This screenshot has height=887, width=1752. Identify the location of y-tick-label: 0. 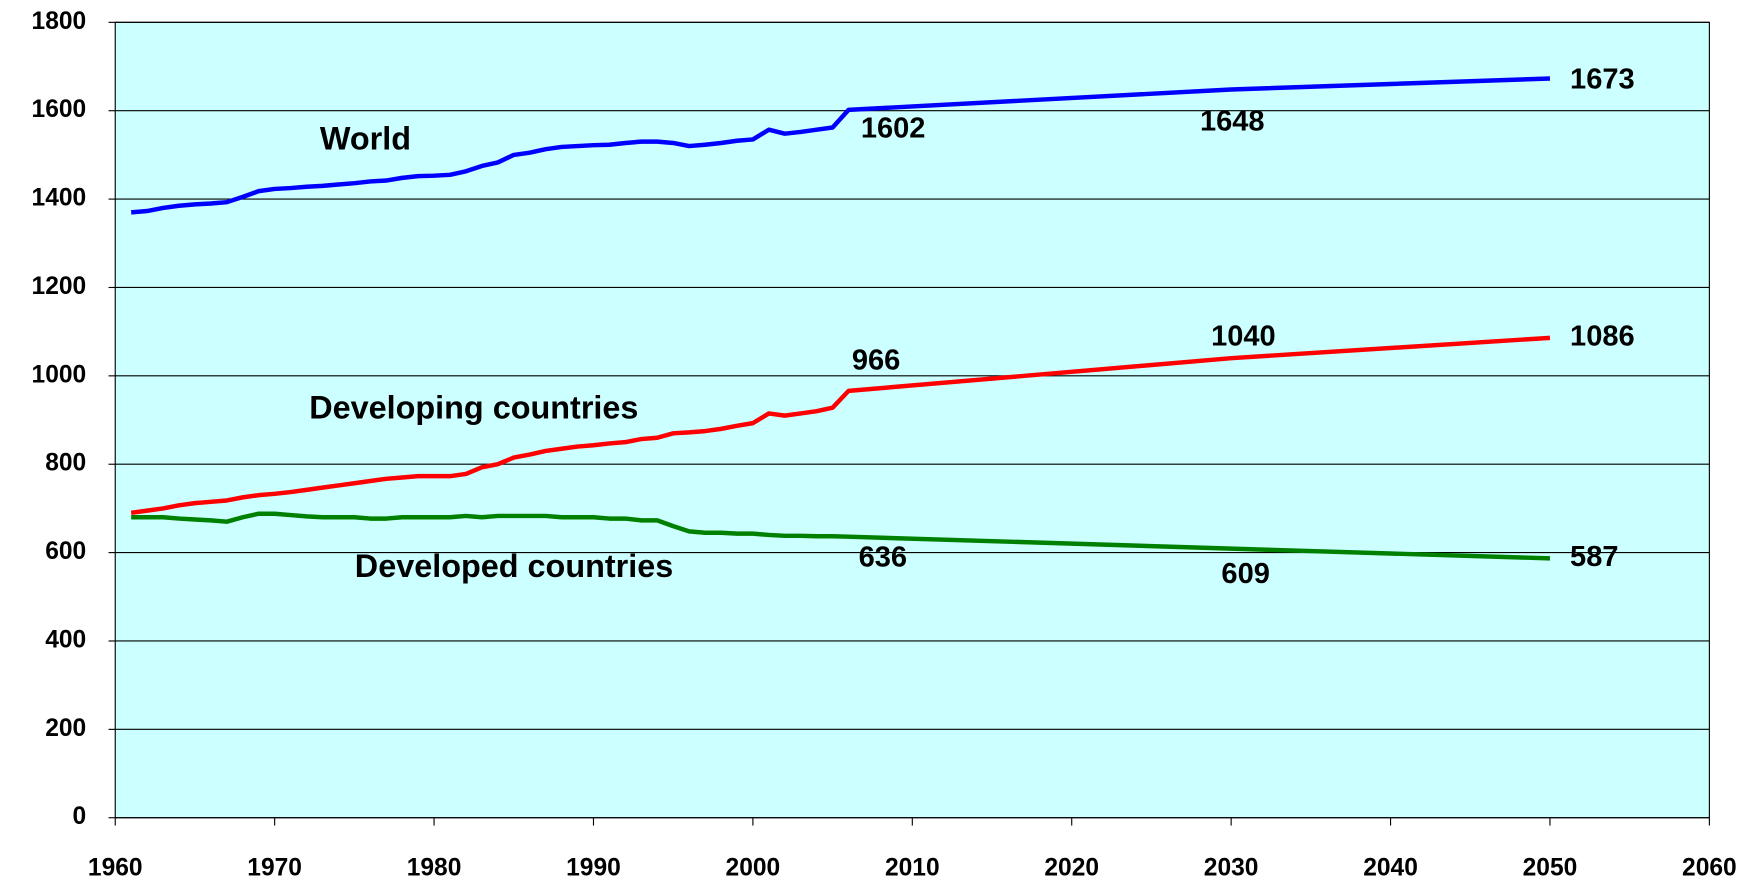
(80, 816).